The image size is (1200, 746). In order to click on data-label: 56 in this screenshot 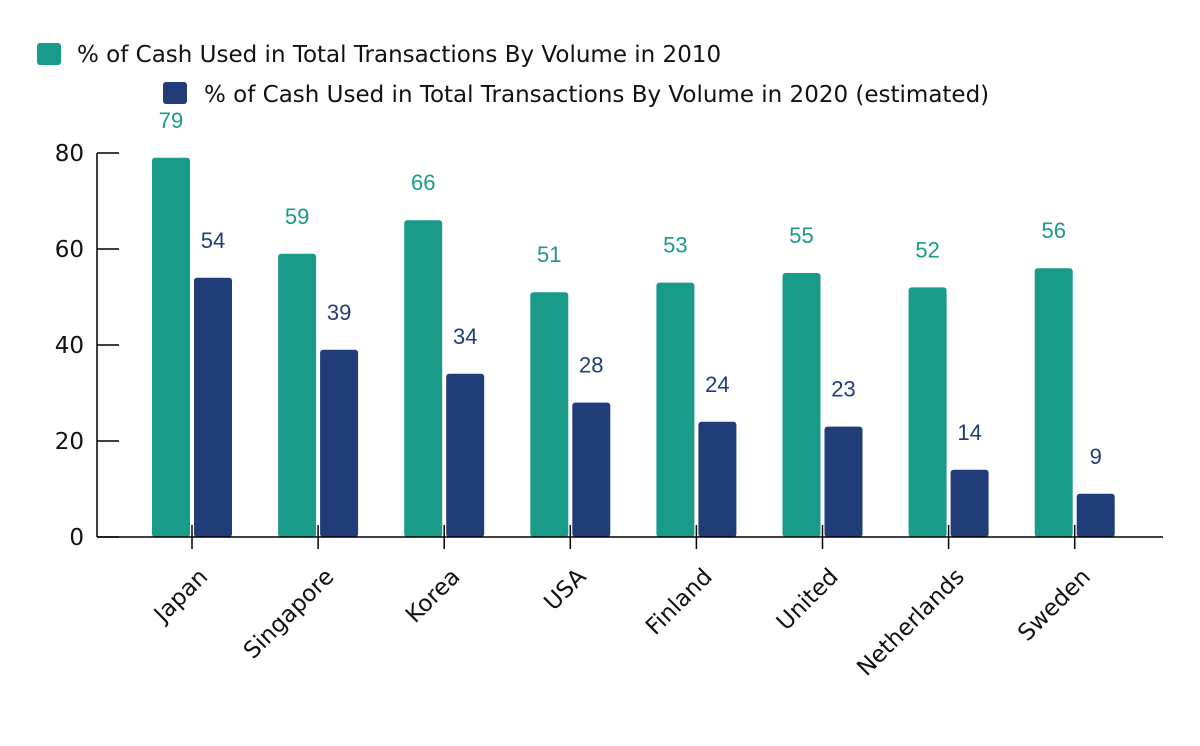, I will do `click(1053, 230)`.